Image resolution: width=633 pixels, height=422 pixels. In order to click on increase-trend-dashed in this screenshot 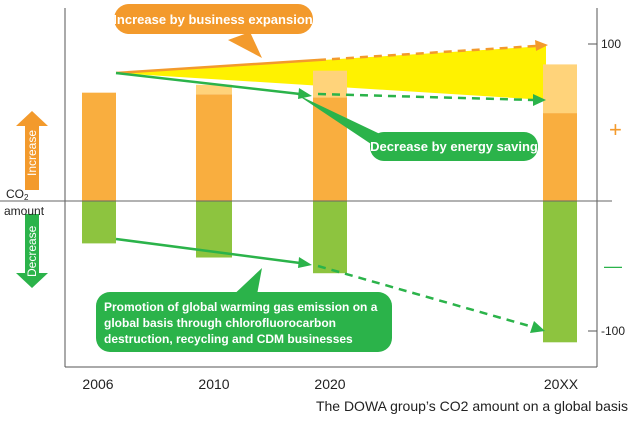, I will do `click(427, 53)`.